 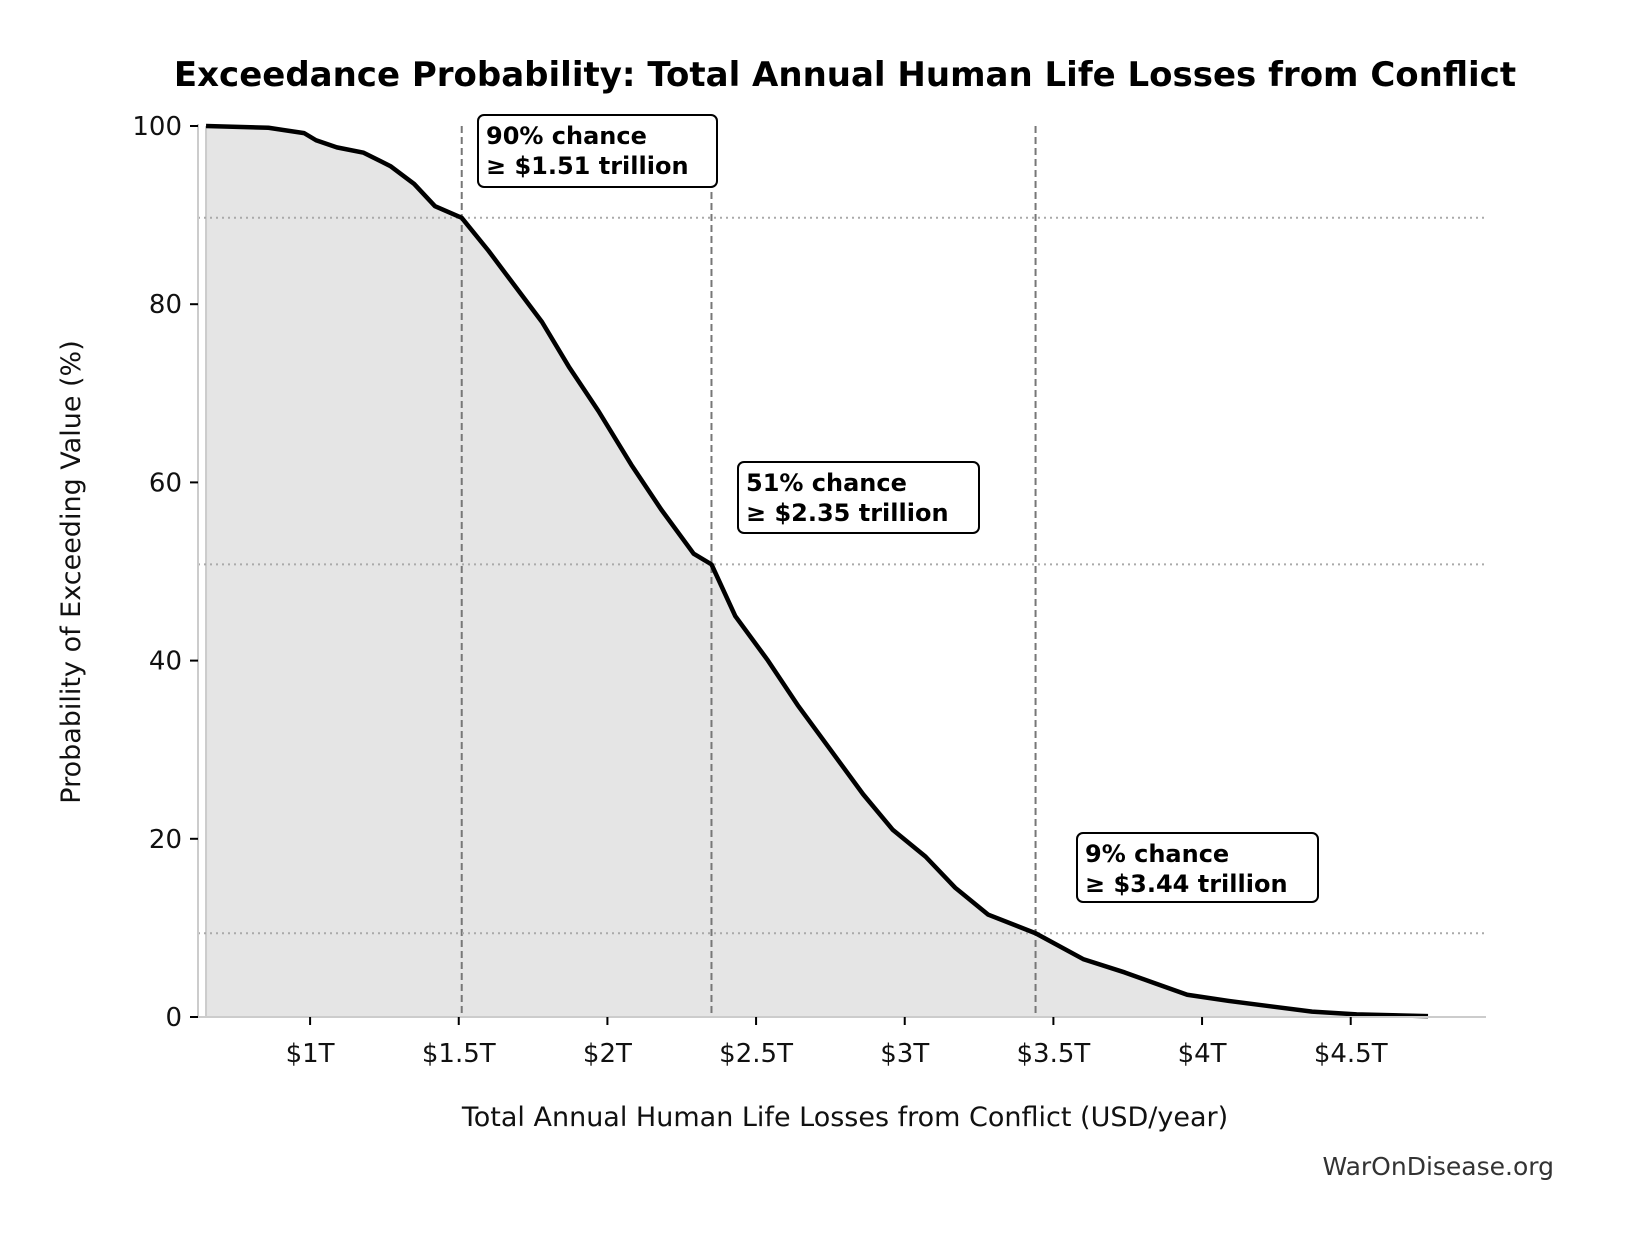 What do you see at coordinates (566, 136) in the screenshot?
I see `annotation-probability: 90% chance` at bounding box center [566, 136].